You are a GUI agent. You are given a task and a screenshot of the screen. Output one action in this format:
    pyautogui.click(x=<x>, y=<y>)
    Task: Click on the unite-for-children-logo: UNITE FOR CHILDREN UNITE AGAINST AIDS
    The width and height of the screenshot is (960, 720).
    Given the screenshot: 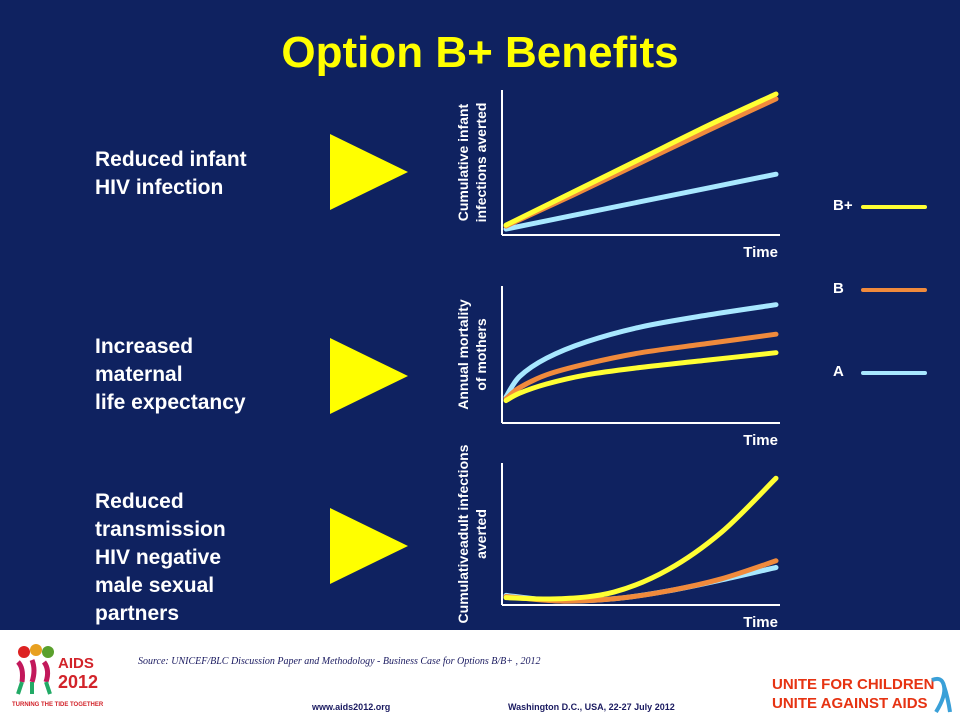 What is the action you would take?
    pyautogui.click(x=862, y=695)
    